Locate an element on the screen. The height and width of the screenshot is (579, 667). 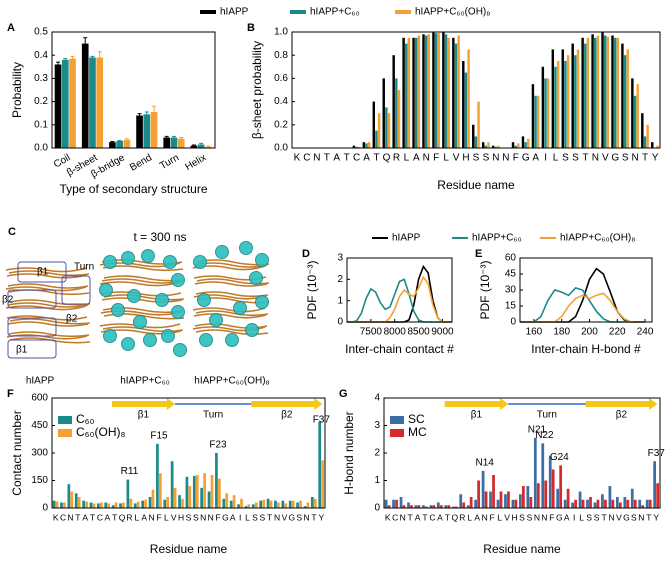
x-tick-label: R is located at coordinates (396, 158).